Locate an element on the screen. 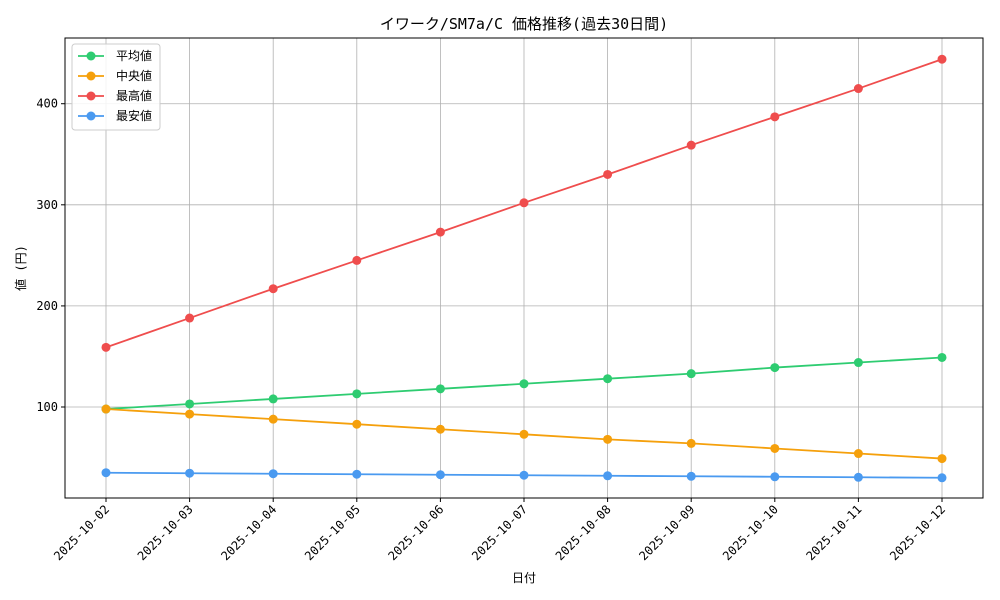  y-tick-label: 400 is located at coordinates (47, 104).